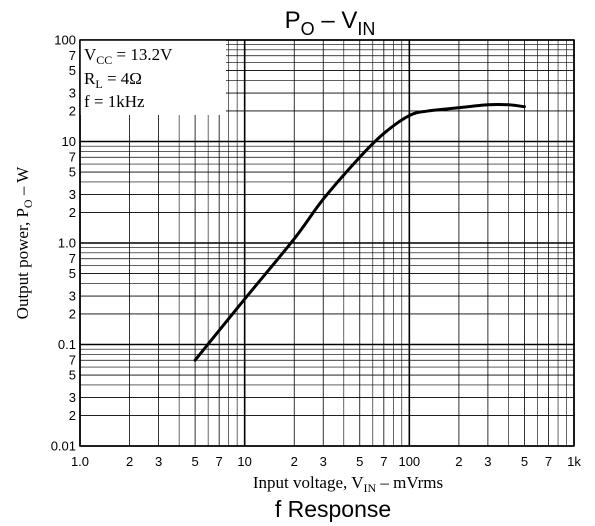 The image size is (595, 526). I want to click on annotation-rl: RL = 4Ω, so click(113, 80).